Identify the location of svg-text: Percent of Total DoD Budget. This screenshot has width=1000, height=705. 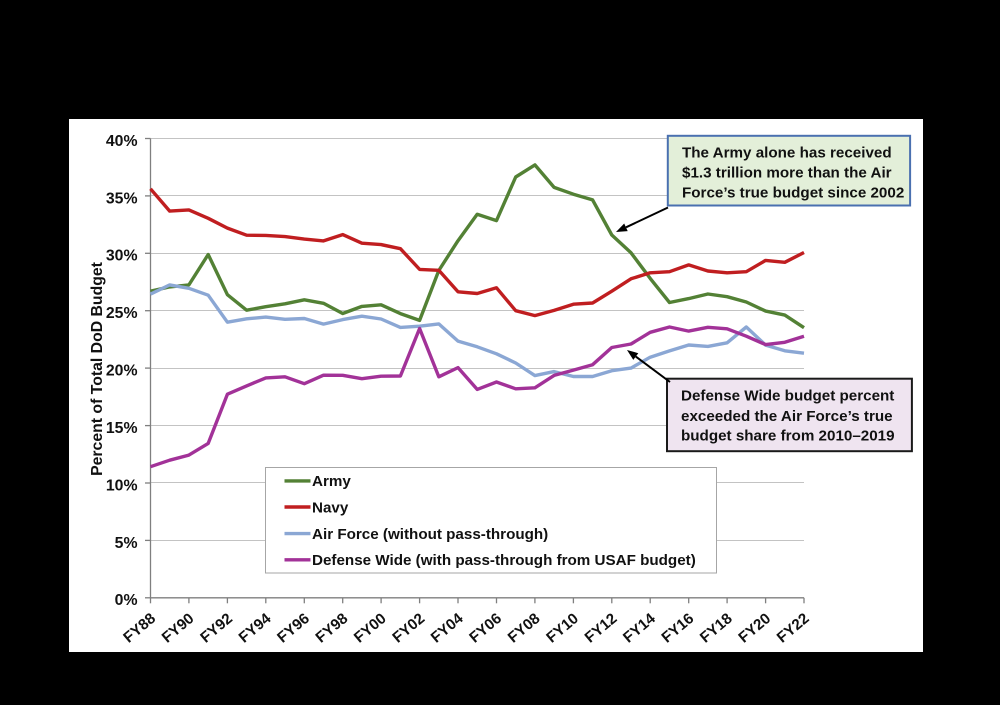
(97, 368).